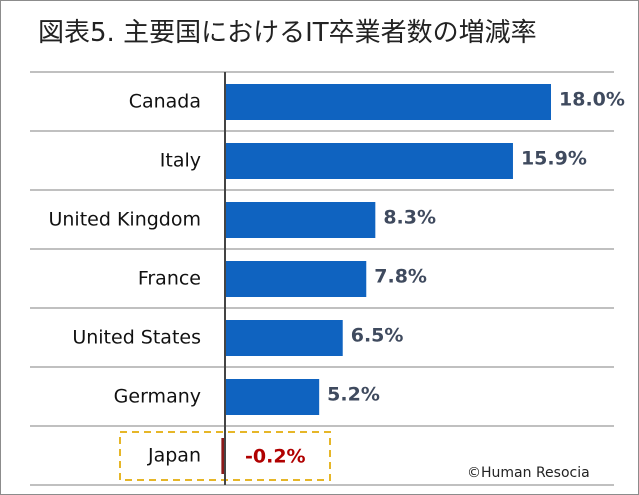 The width and height of the screenshot is (639, 495). What do you see at coordinates (157, 397) in the screenshot?
I see `category-label-germany: Germany` at bounding box center [157, 397].